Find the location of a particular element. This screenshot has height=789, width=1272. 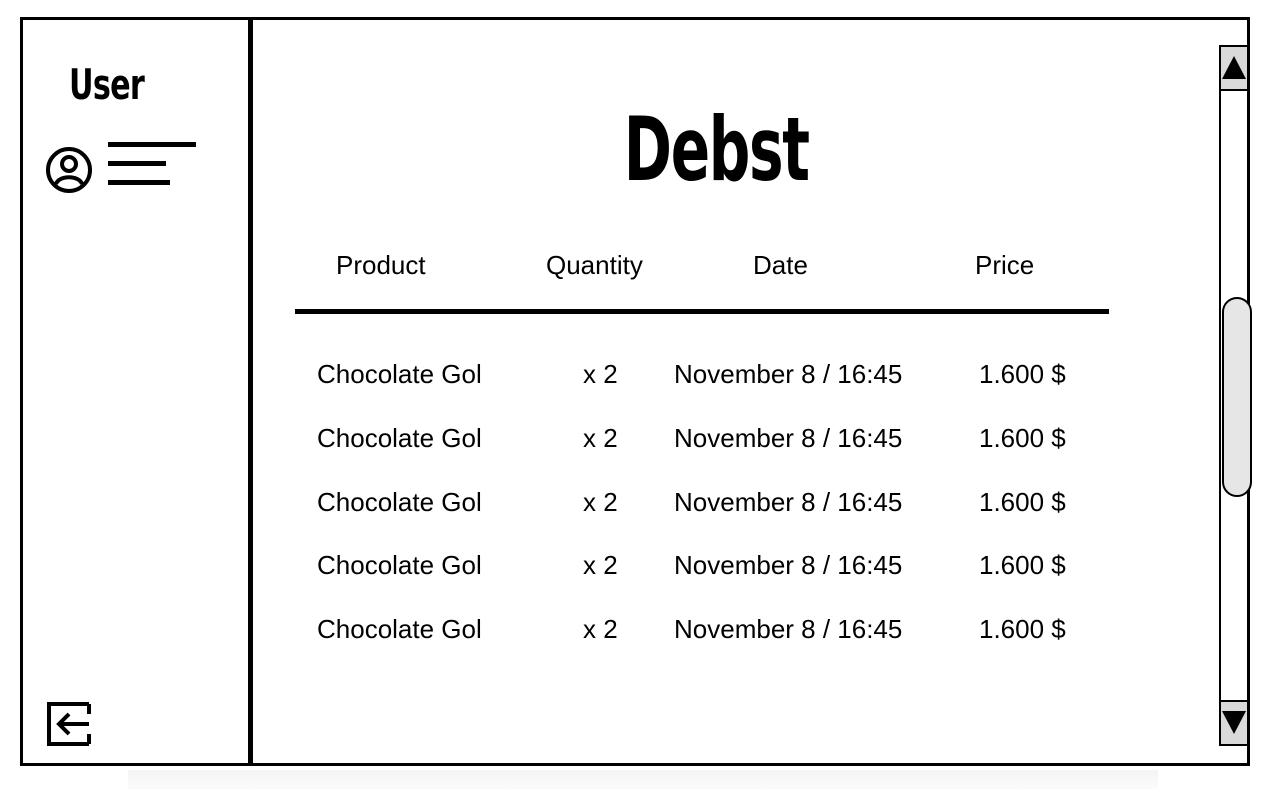

scroll-up-button is located at coordinates (1234, 69).